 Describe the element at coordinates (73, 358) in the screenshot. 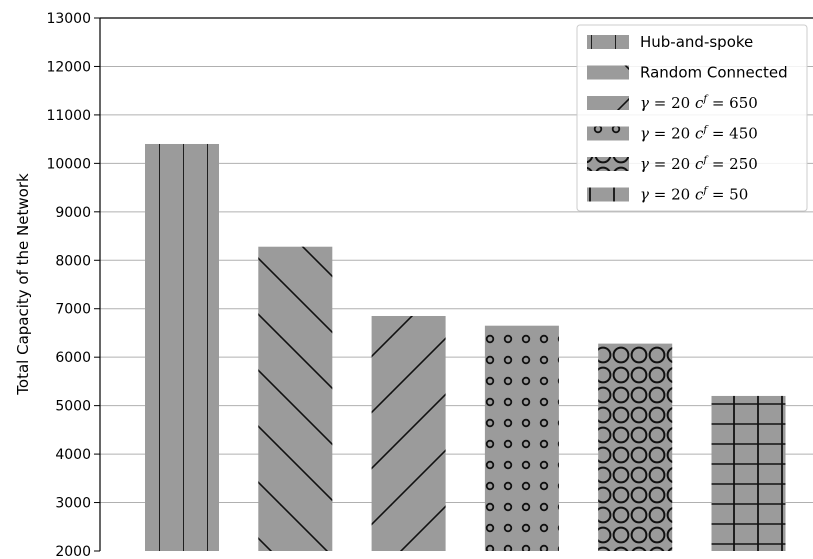

I see `y-tick-label: 6000` at that location.